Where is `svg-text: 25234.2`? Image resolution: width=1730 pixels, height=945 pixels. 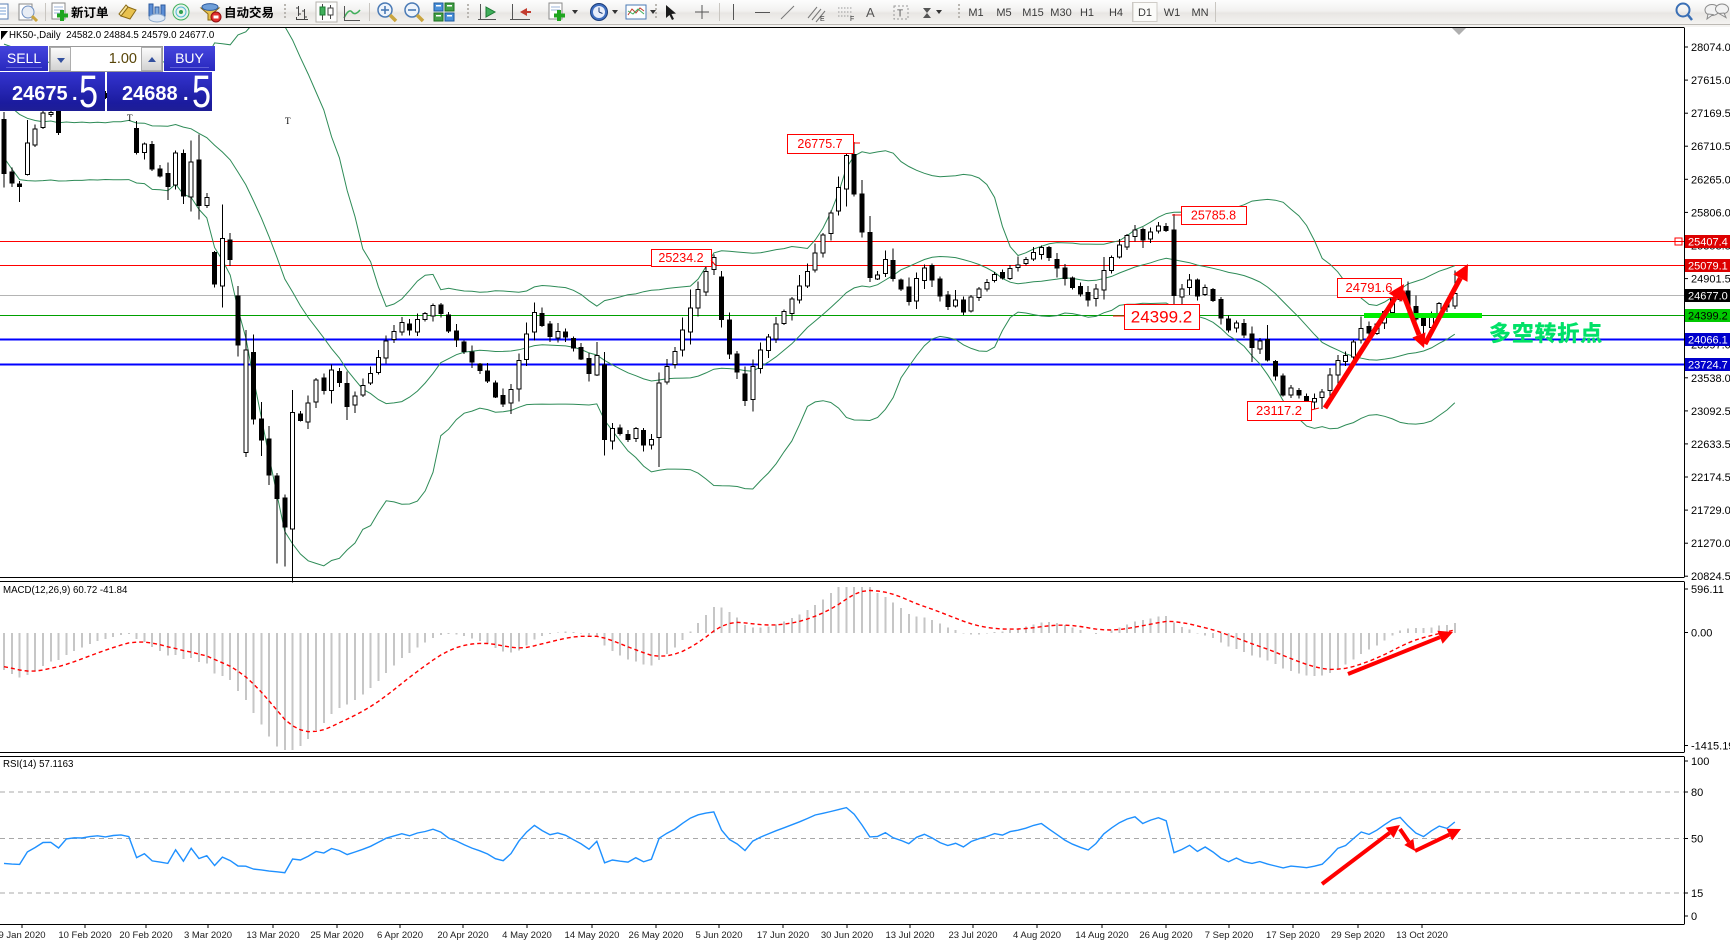
svg-text: 25234.2 is located at coordinates (680, 258).